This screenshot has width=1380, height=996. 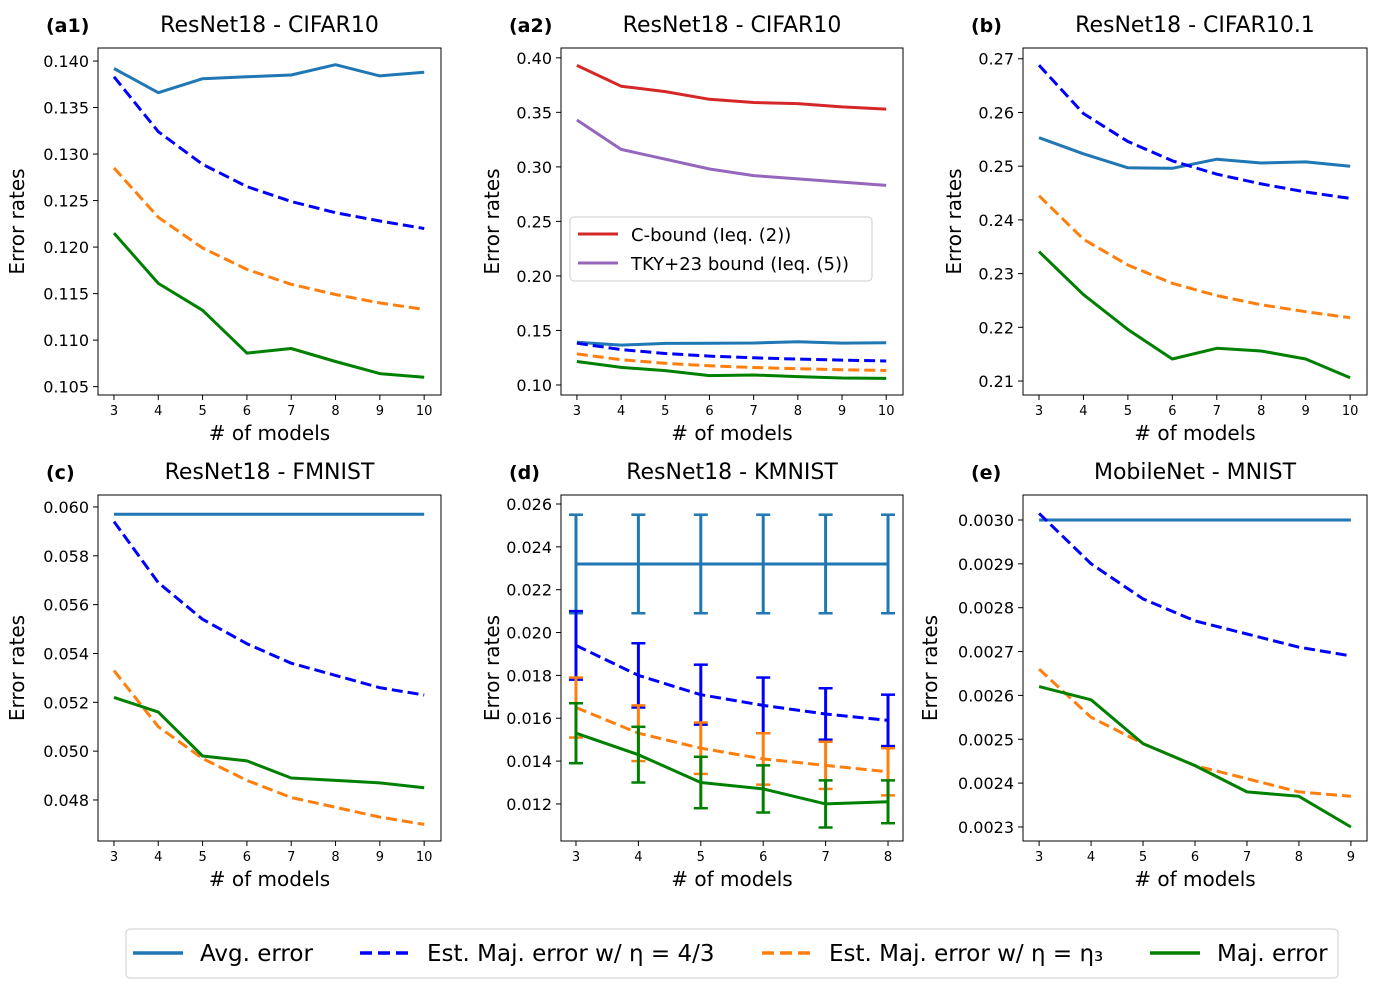 I want to click on y-tick-label: 0.0029, so click(x=986, y=564).